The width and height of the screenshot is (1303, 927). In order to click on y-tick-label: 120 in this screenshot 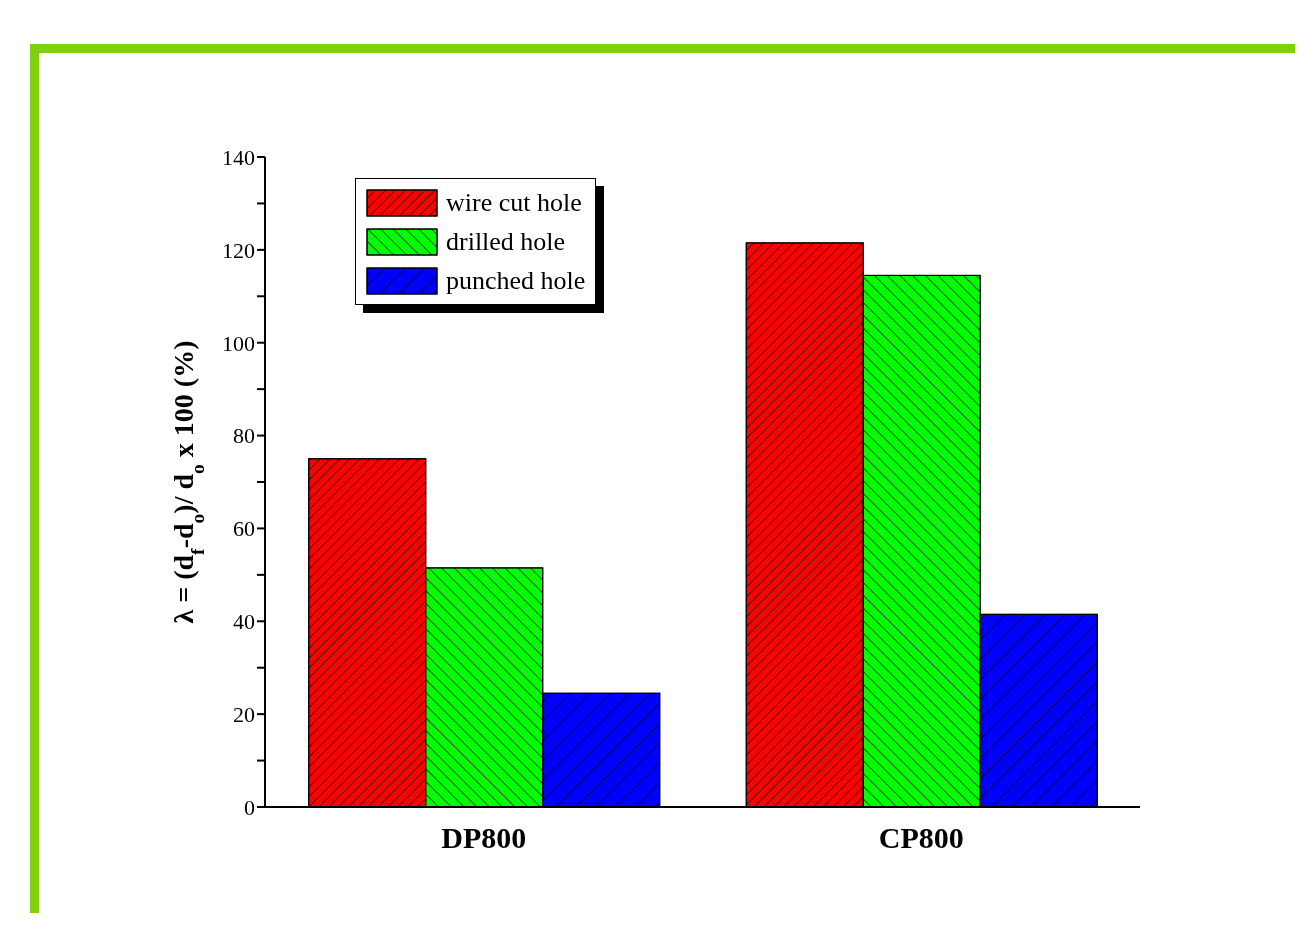, I will do `click(238, 250)`.